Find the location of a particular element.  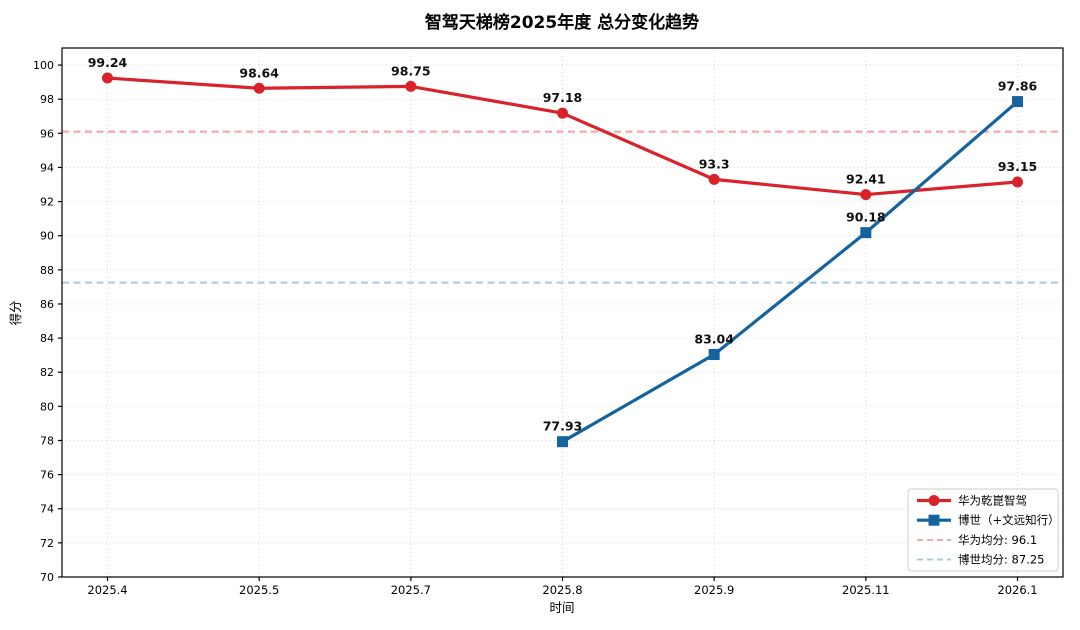

y-tick-label: 100 is located at coordinates (43, 65).